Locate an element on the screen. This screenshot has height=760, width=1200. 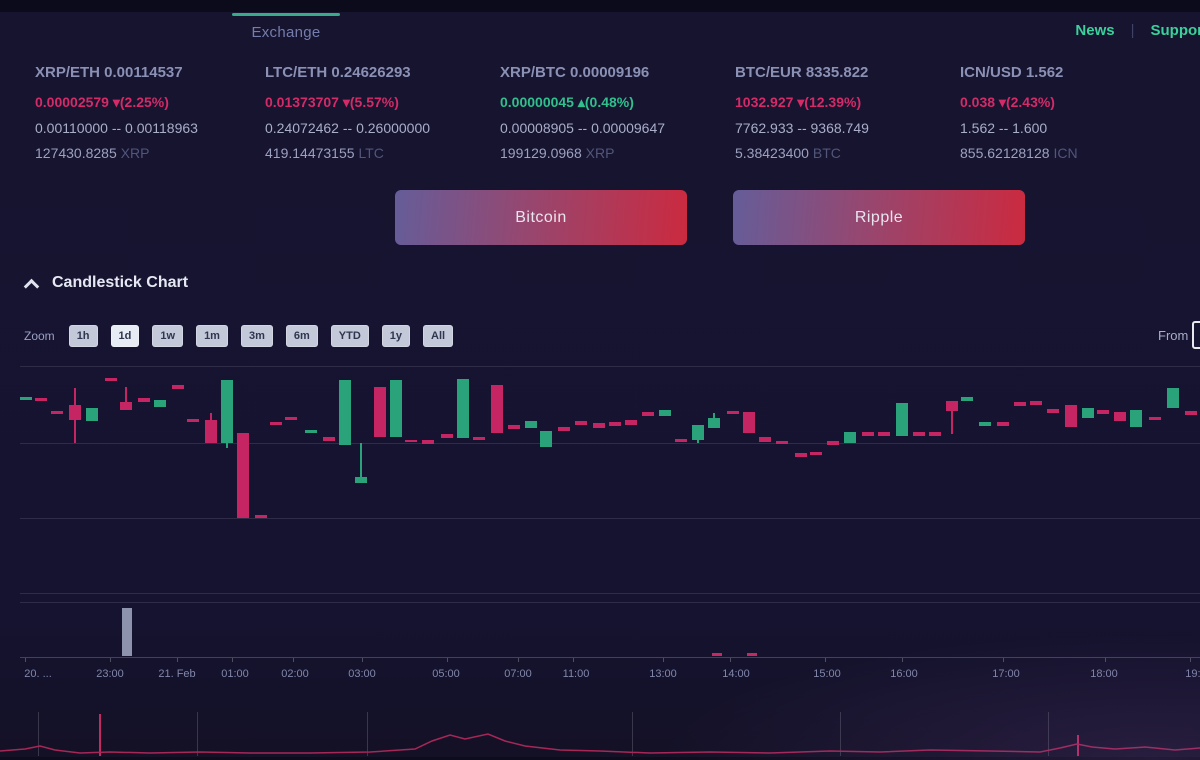
bitcoin-button: Bitcoin is located at coordinates (541, 217).